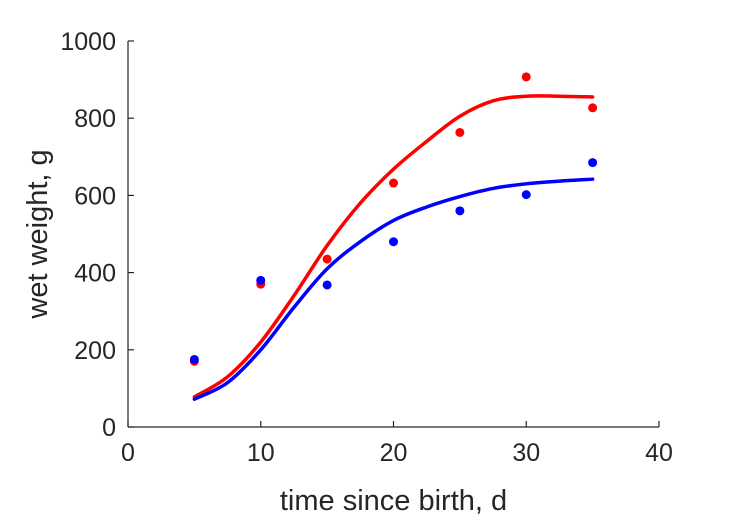  Describe the element at coordinates (393, 501) in the screenshot. I see `x-axis-label: time since birth, d` at that location.